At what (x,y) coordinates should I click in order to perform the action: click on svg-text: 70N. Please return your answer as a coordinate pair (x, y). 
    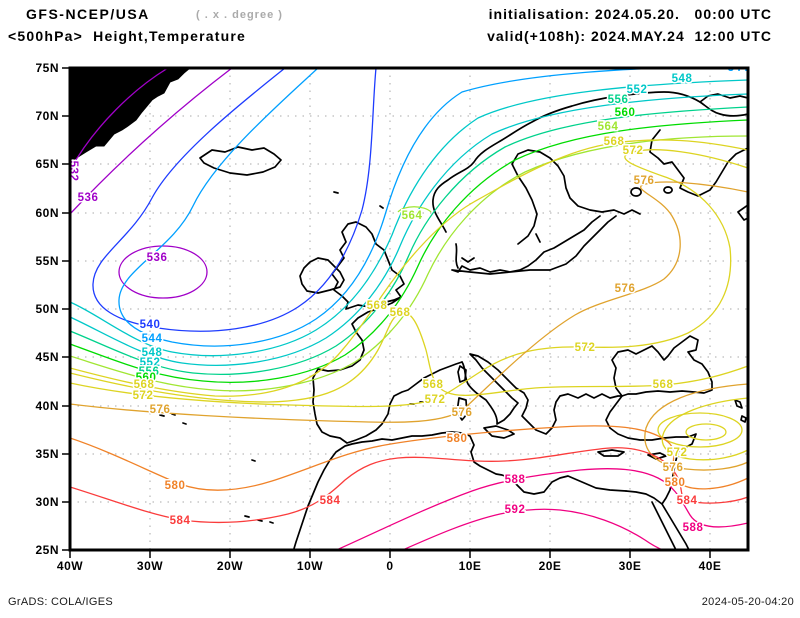
    Looking at the image, I should click on (47, 116).